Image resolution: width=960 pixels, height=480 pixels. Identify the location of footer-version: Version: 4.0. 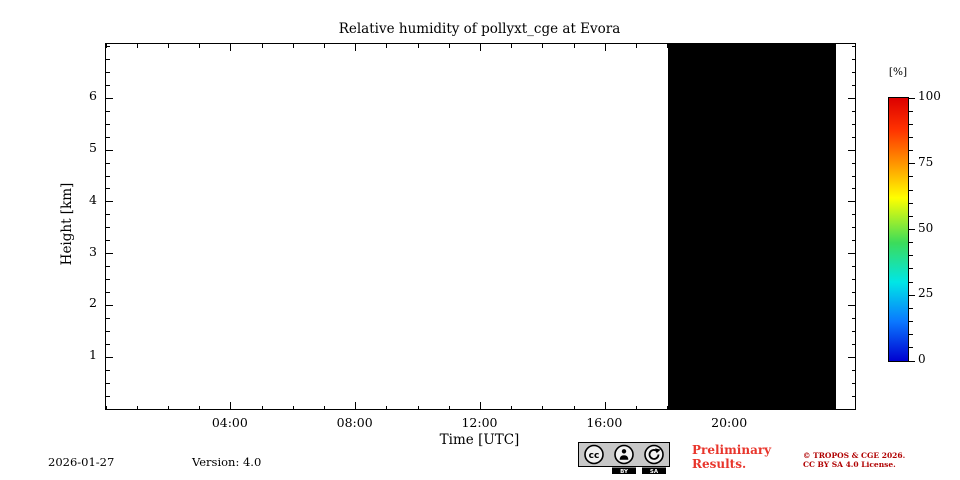
(227, 462).